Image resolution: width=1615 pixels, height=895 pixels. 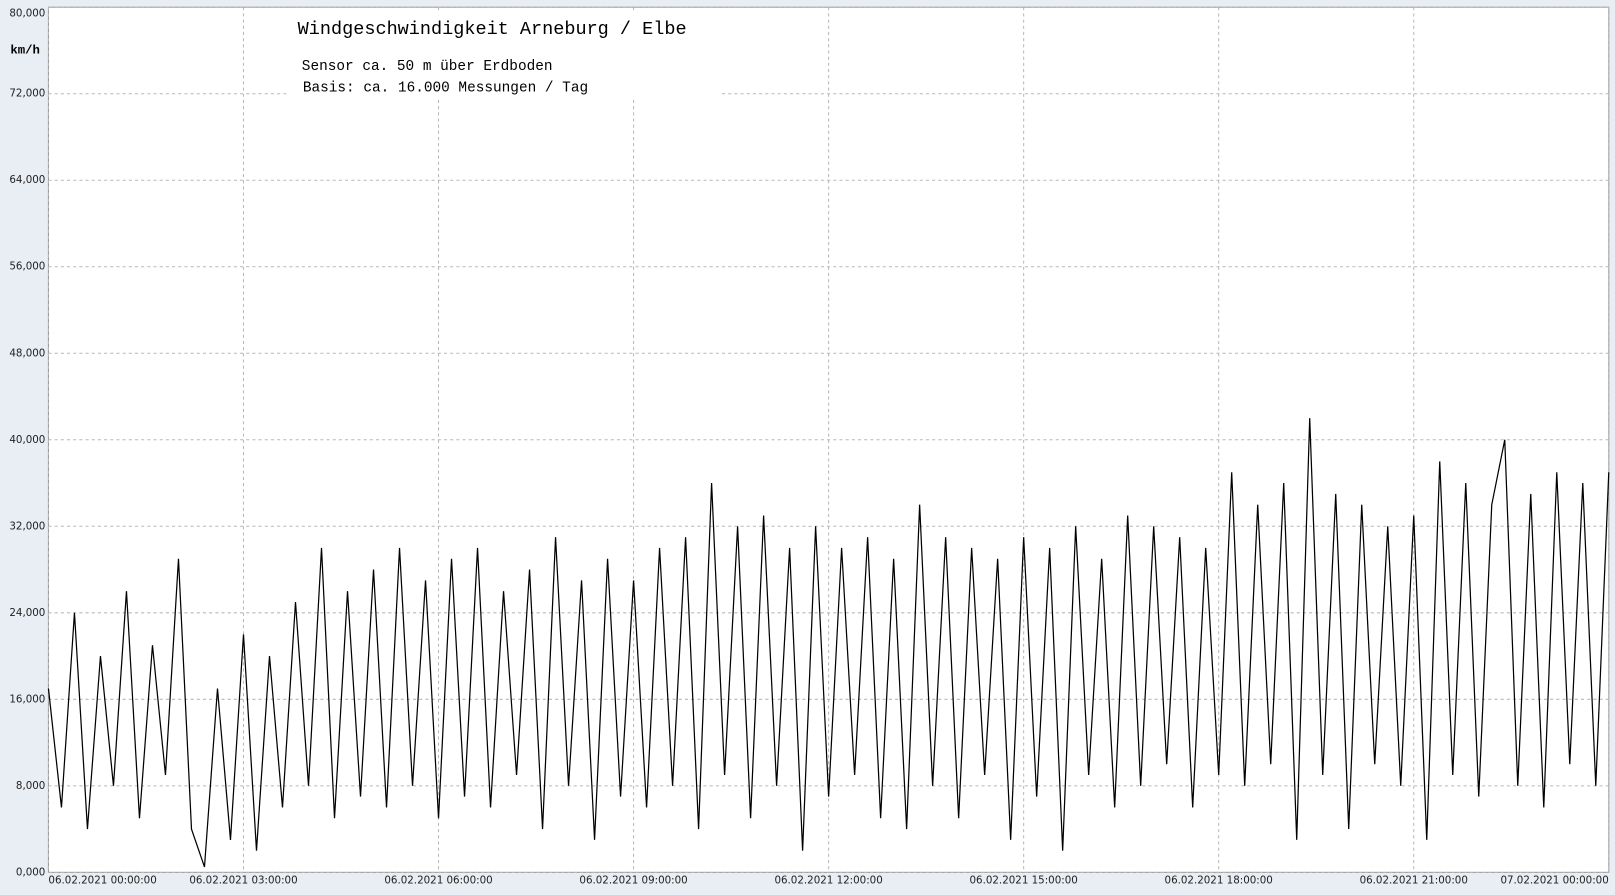 What do you see at coordinates (828, 881) in the screenshot?
I see `x-tick-label: 06.02.2021 12:00:00` at bounding box center [828, 881].